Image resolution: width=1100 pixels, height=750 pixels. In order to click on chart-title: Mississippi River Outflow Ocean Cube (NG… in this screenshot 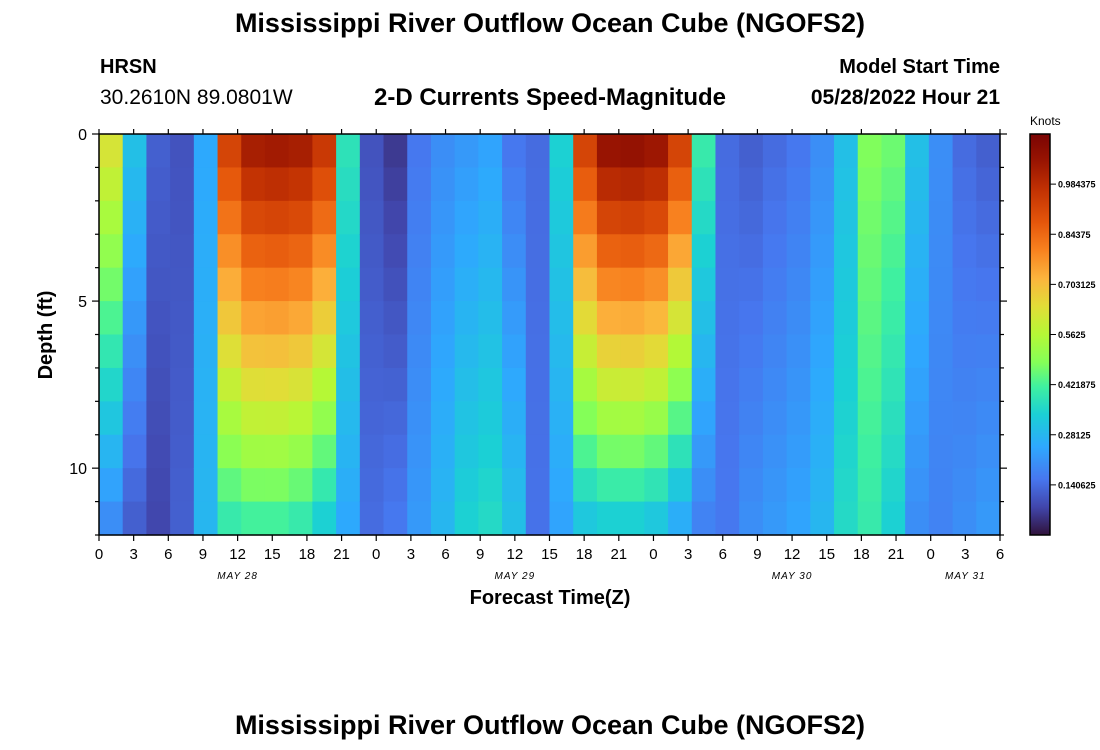, I will do `click(550, 23)`.